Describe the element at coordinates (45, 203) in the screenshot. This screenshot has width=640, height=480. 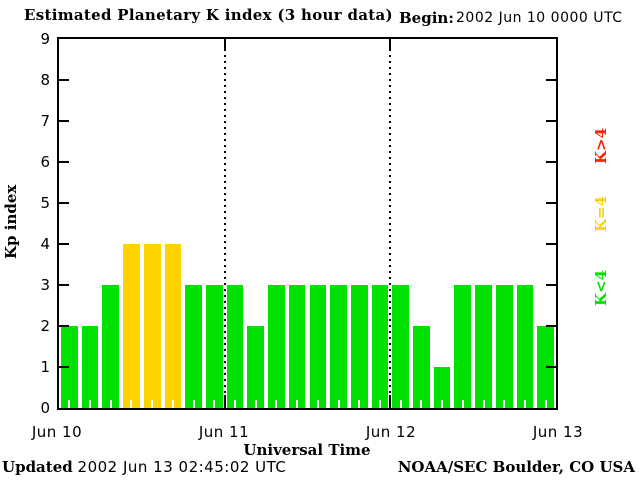
I see `y-tick-label: 5` at that location.